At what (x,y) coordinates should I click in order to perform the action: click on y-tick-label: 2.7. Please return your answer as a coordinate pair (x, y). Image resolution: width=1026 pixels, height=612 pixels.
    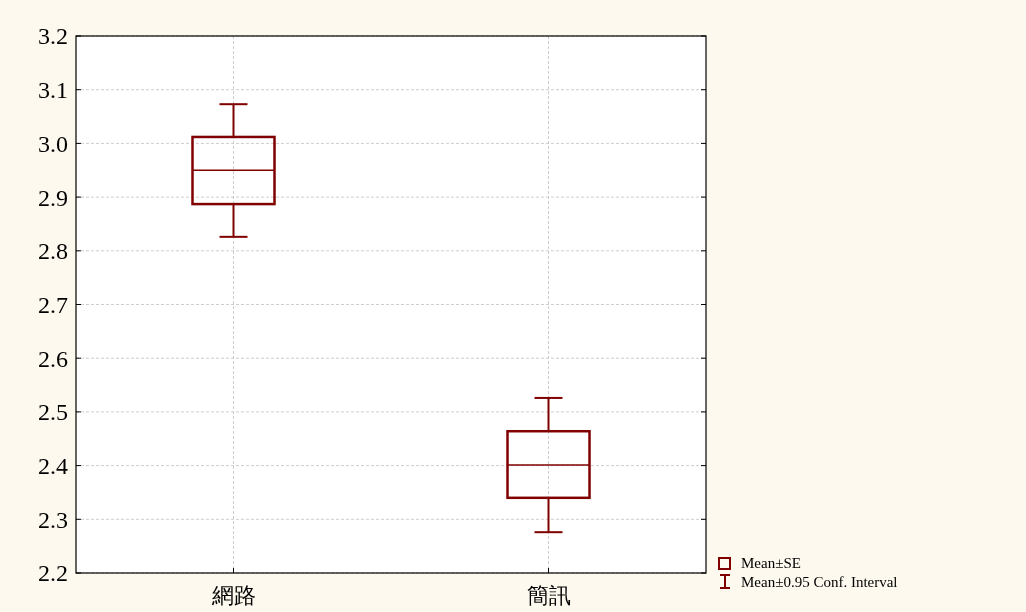
    Looking at the image, I should click on (53, 304).